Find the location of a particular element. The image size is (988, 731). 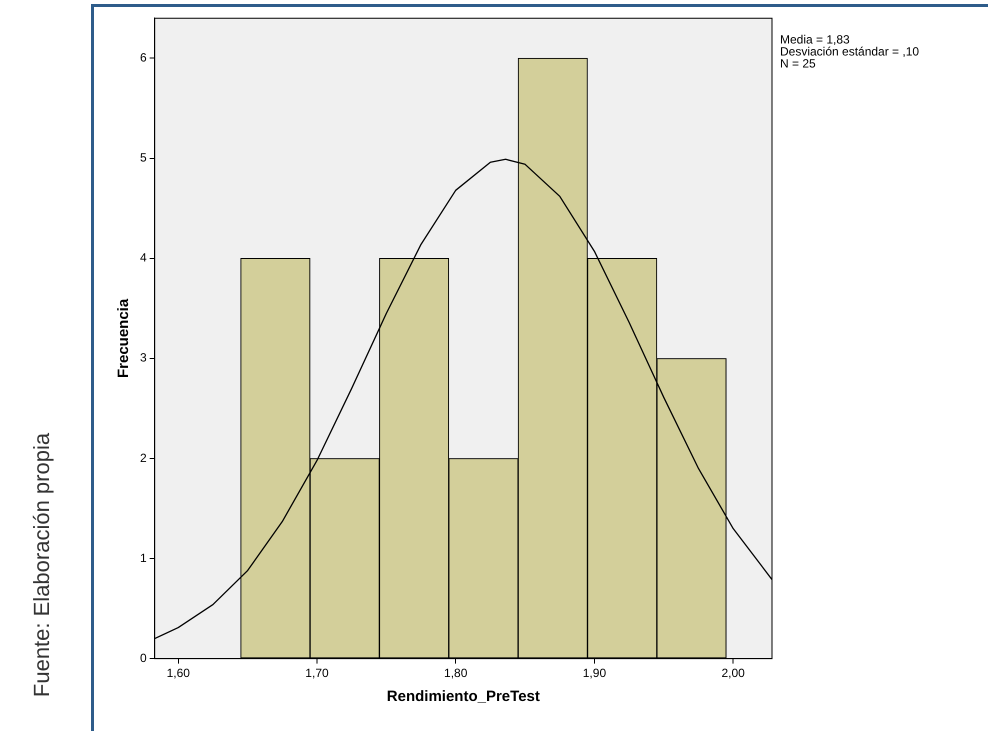

y-tick-label: 0 is located at coordinates (143, 657).